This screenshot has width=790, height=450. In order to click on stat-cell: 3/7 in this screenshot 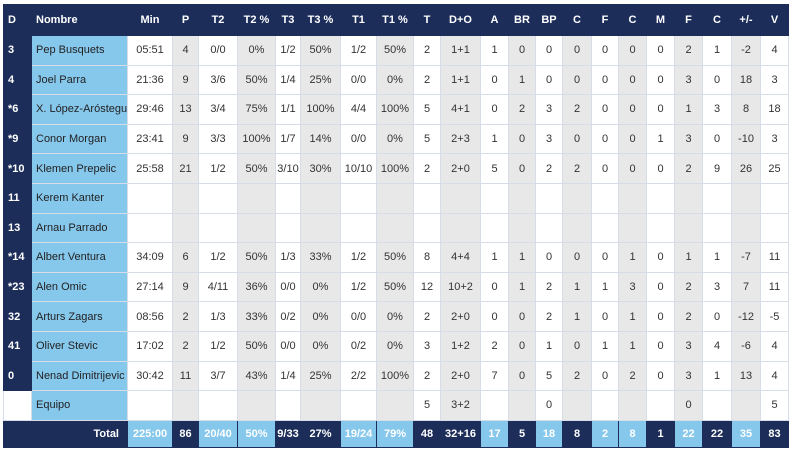, I will do `click(218, 376)`.